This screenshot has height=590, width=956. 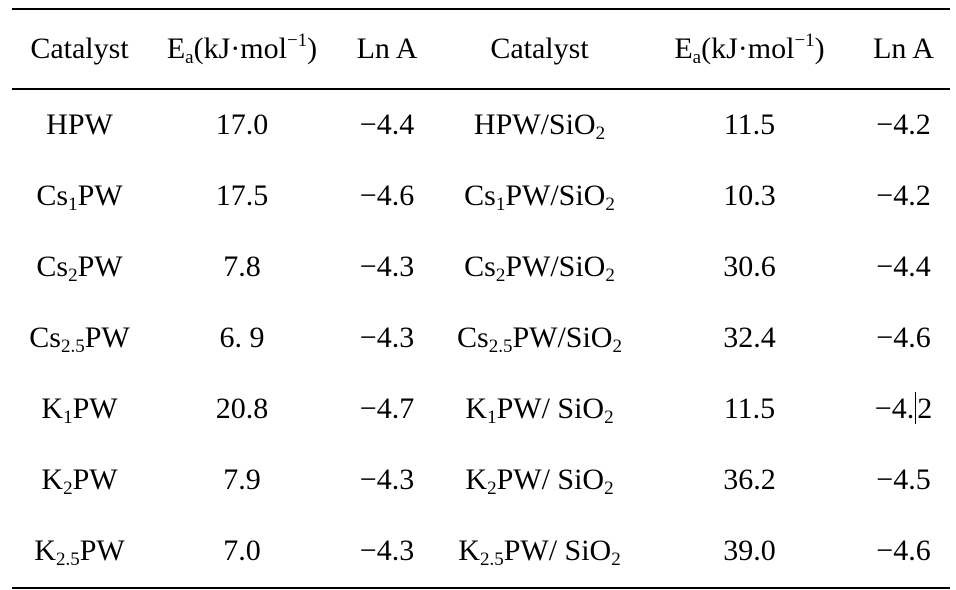 What do you see at coordinates (79, 197) in the screenshot?
I see `cell-left-catalyst: Cs1PW` at bounding box center [79, 197].